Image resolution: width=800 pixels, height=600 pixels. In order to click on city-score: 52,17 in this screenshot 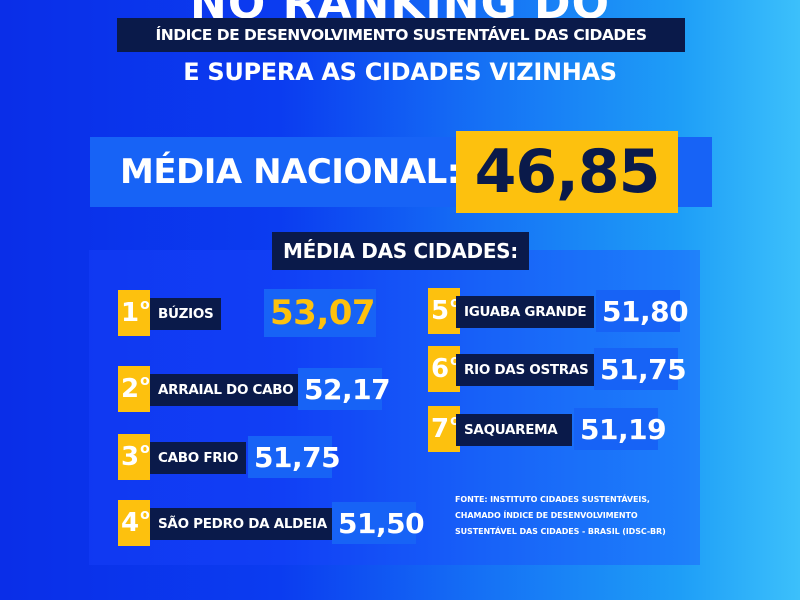, I will do `click(344, 389)`.